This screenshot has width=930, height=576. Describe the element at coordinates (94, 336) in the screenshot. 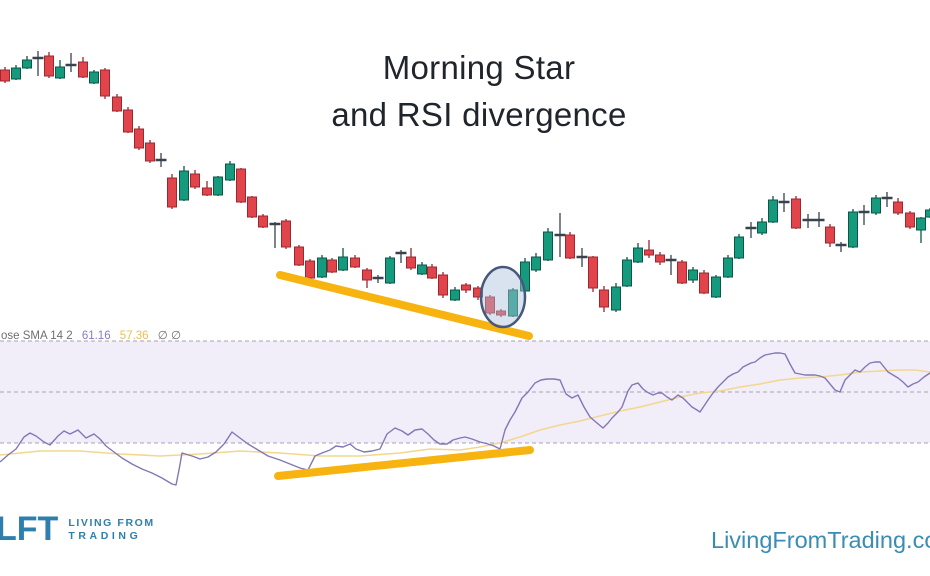

I see `rsi-indicator-label: ose SMA 14 2 61.16 57.36 ∅ ∅` at that location.